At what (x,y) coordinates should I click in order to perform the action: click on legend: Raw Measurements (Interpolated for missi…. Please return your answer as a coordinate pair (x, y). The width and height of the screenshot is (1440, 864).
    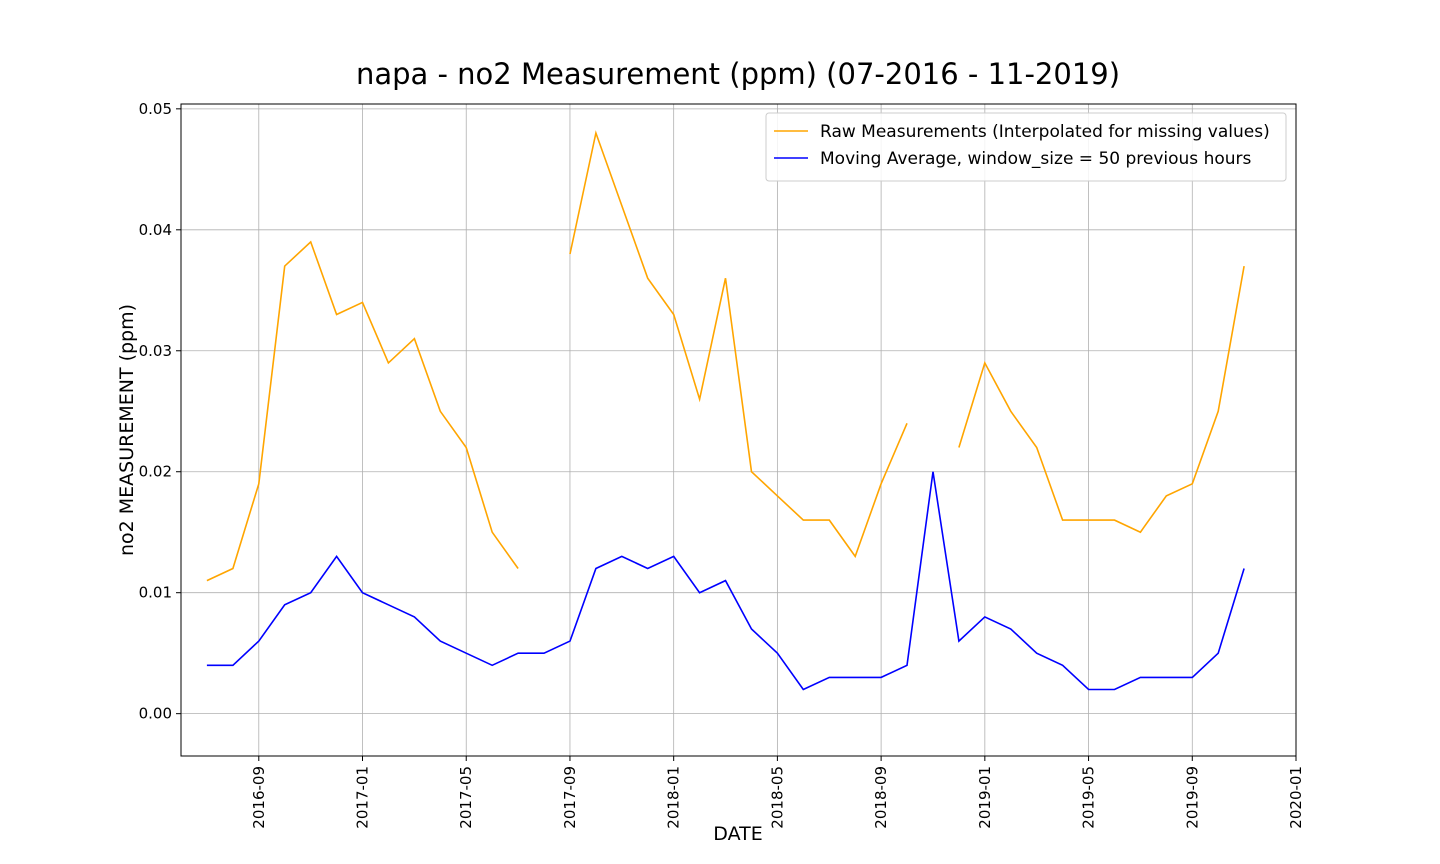
    Looking at the image, I should click on (1026, 147).